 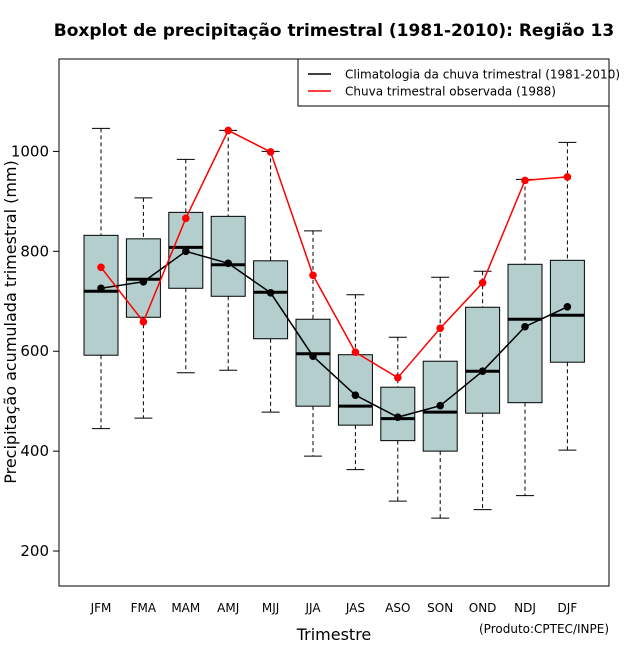 What do you see at coordinates (450, 92) in the screenshot?
I see `legend-label-observed: Chuva trimestral observada (1988)` at bounding box center [450, 92].